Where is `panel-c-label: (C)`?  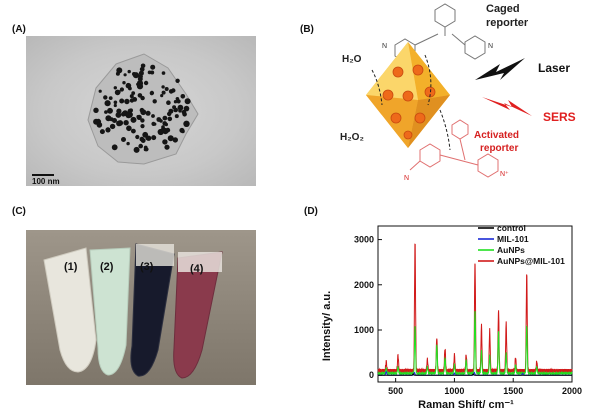
panel-c-label: (C) is located at coordinates (19, 211).